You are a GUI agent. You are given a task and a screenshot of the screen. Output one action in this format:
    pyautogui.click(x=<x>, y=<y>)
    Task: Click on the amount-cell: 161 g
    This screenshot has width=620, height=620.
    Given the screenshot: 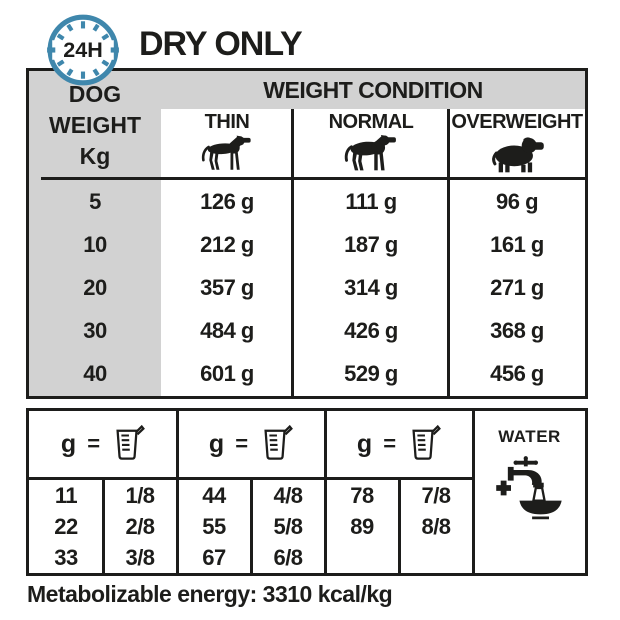 What is the action you would take?
    pyautogui.click(x=517, y=244)
    